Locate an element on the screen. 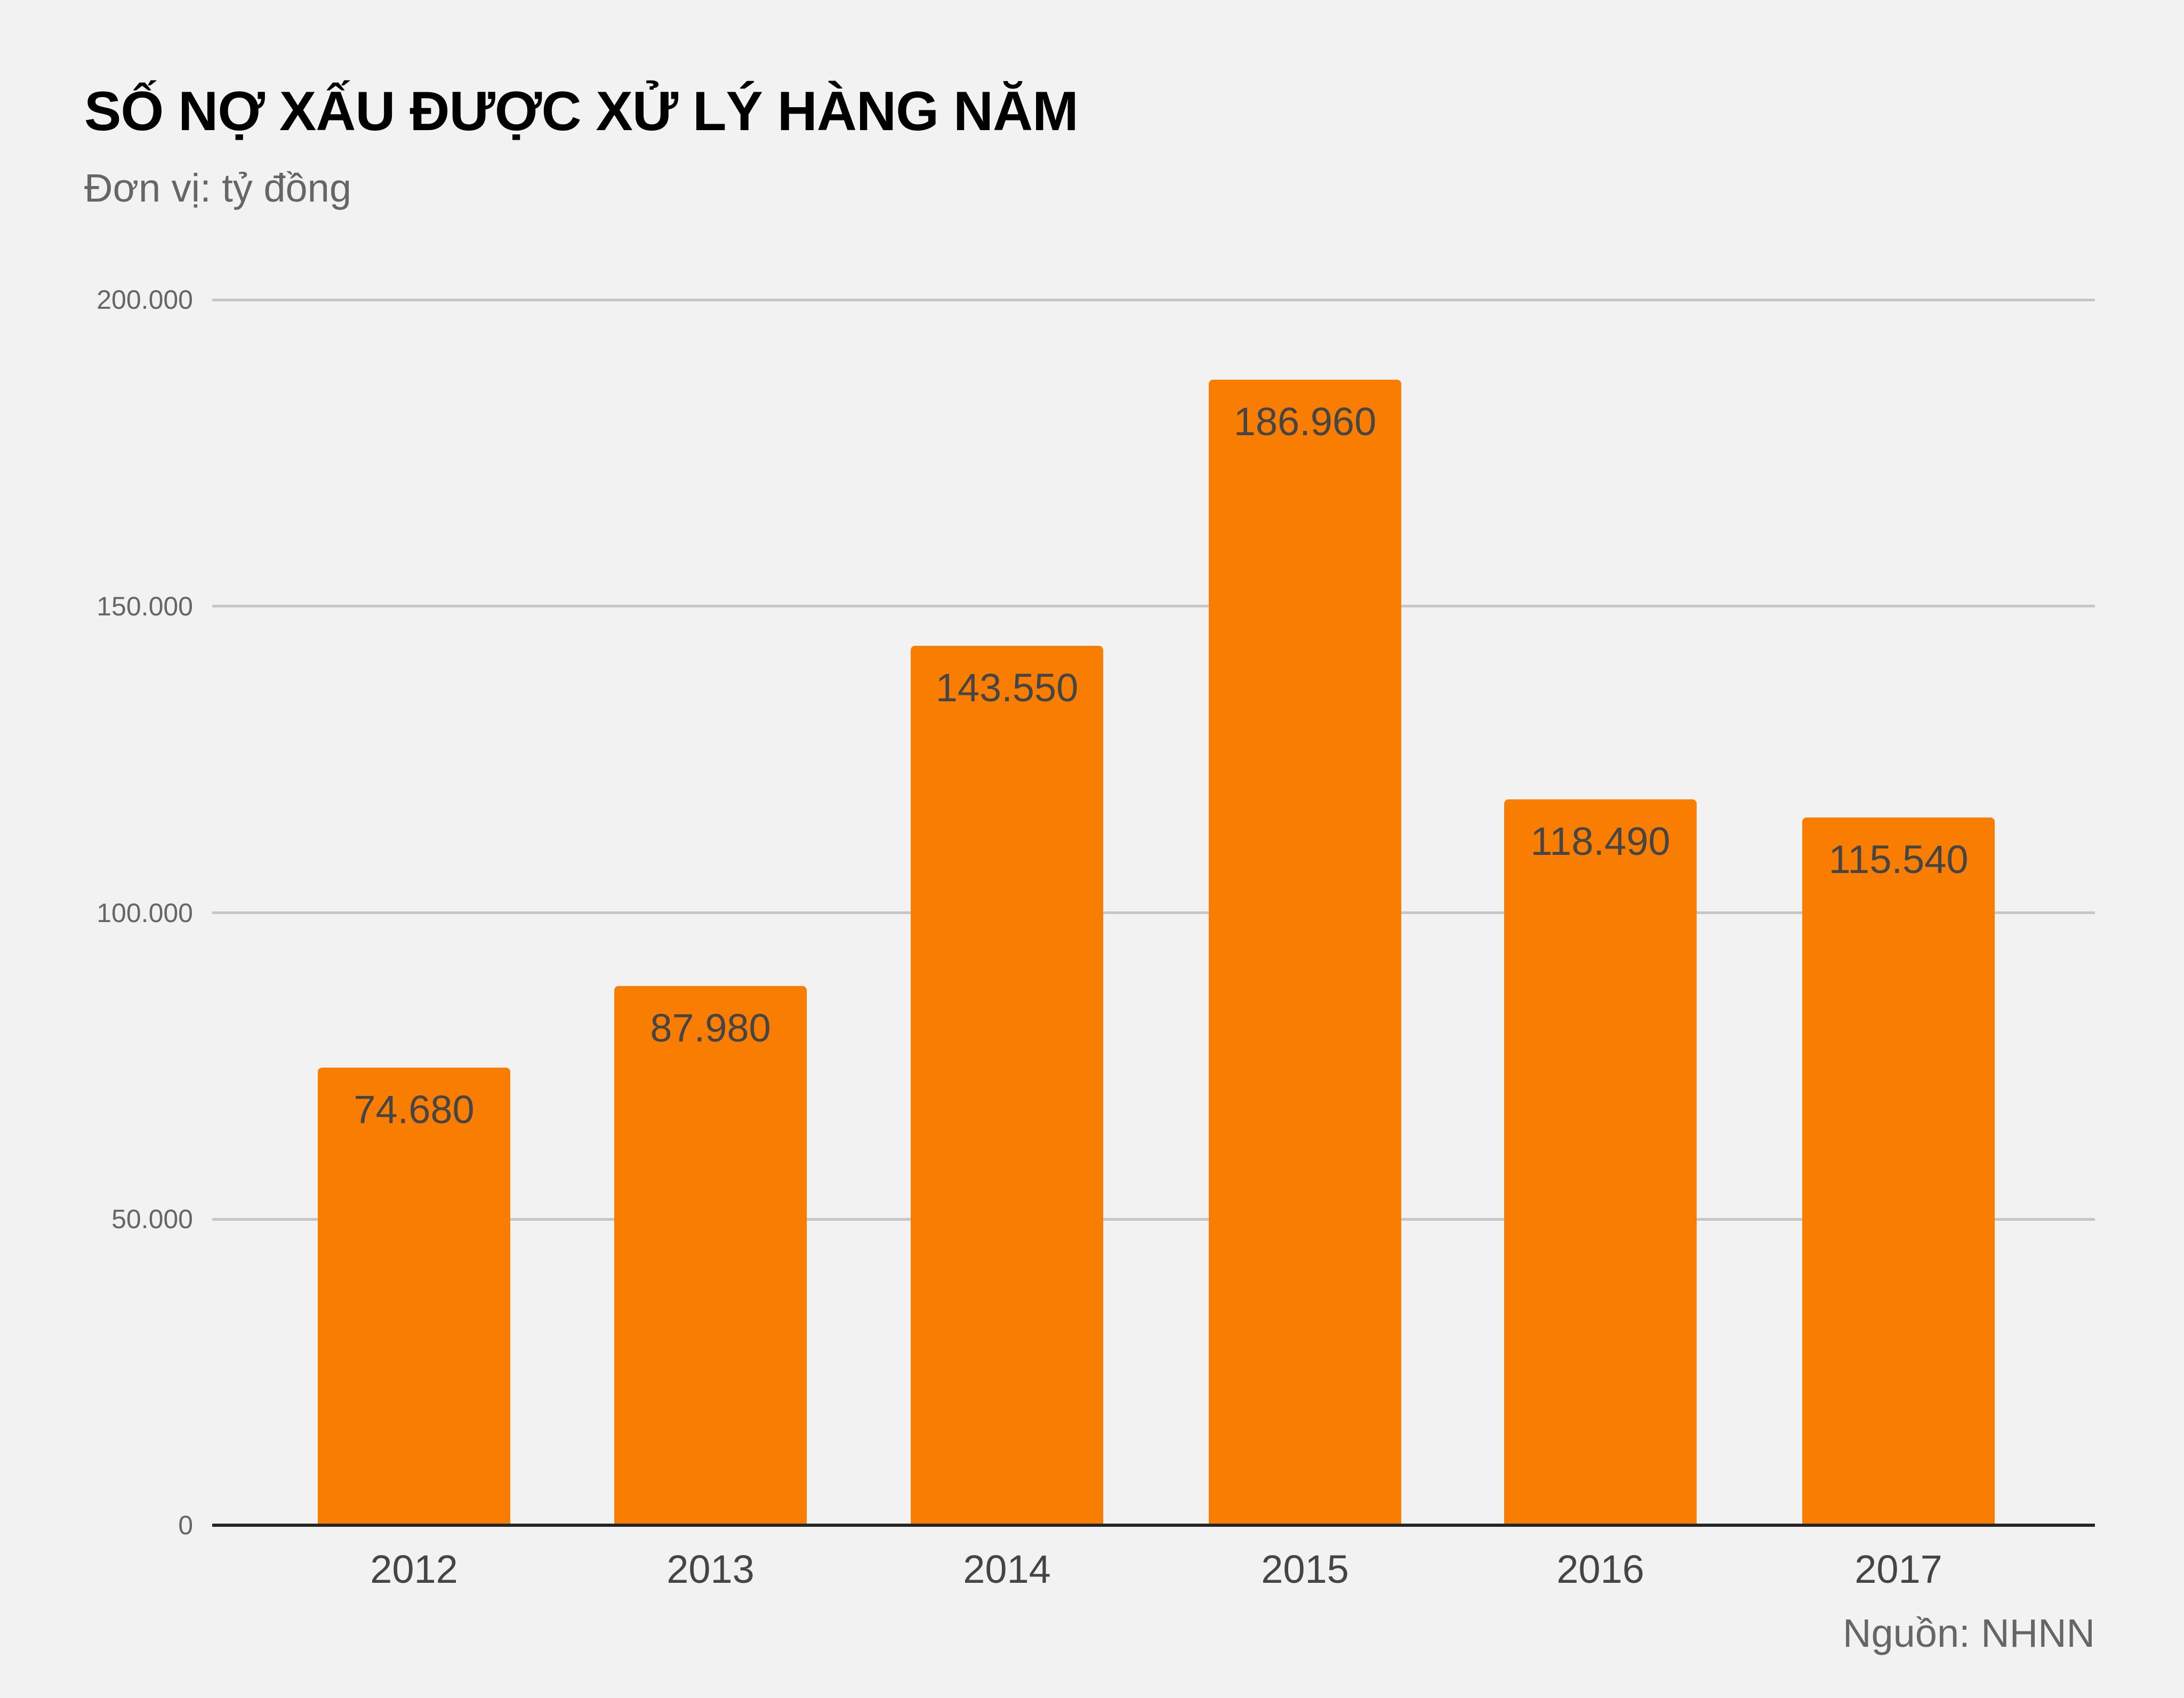 This screenshot has height=1698, width=2184. y-tick-200000: 200.000 is located at coordinates (145, 300).